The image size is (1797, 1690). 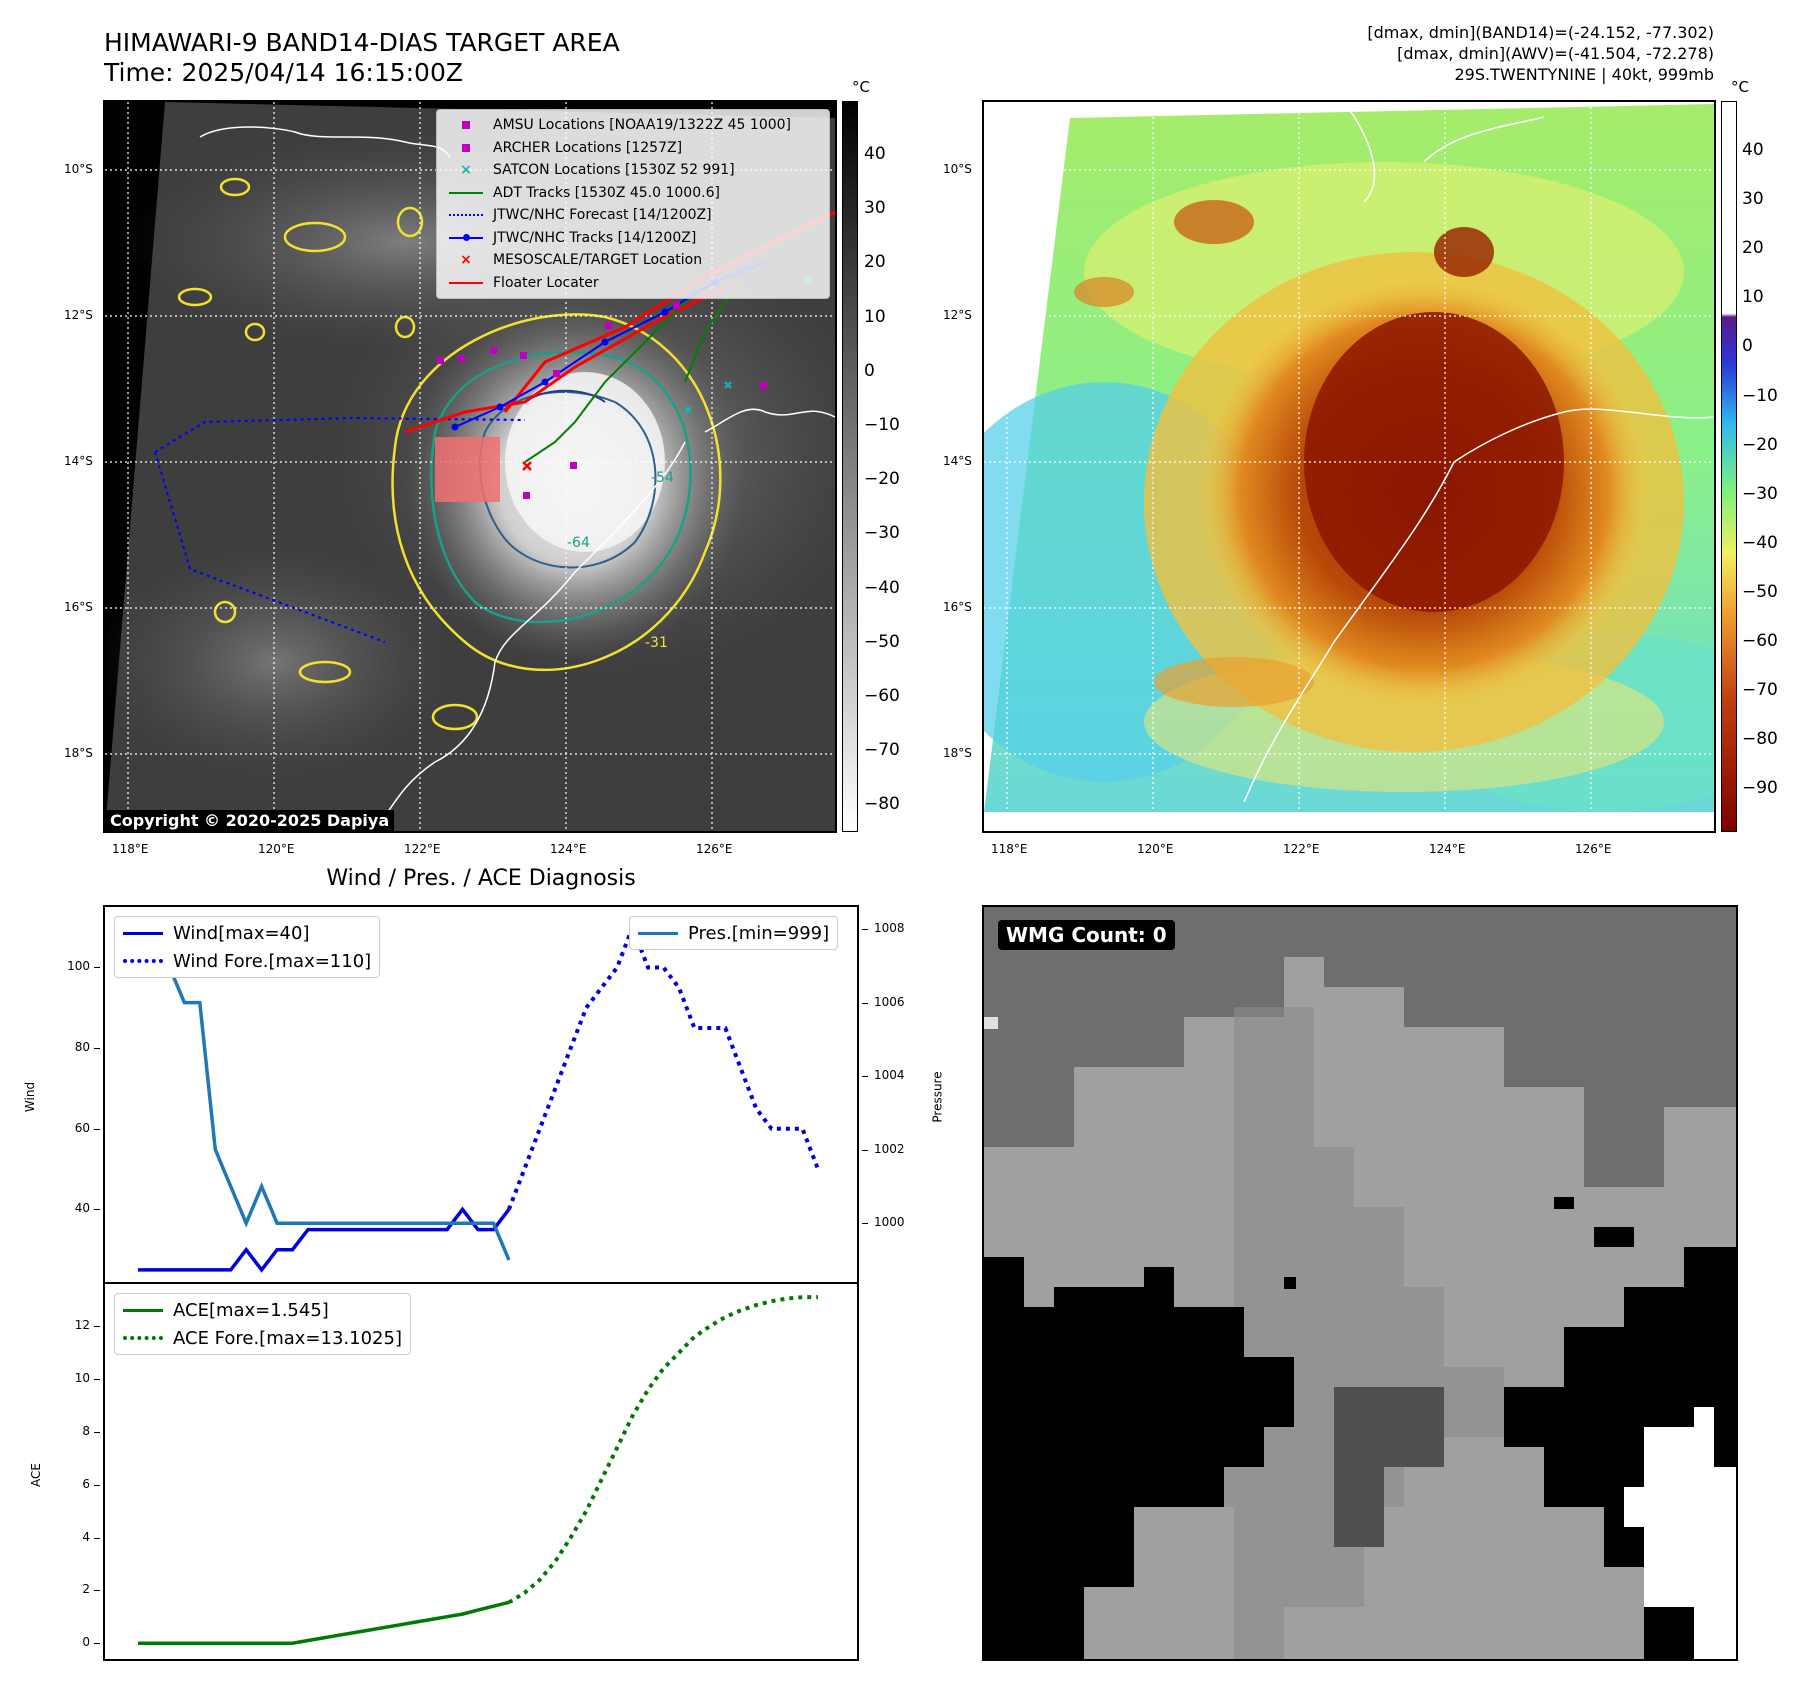 What do you see at coordinates (1760, 444) in the screenshot?
I see `awv-colorbar-tick: −20` at bounding box center [1760, 444].